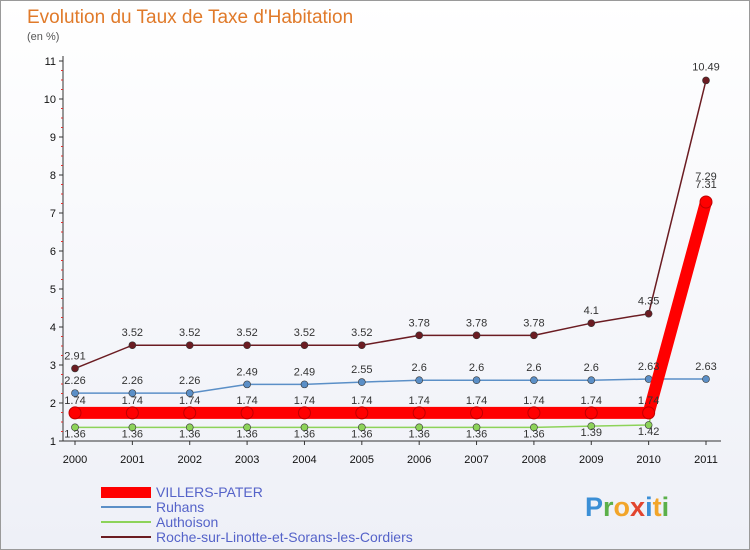 This screenshot has height=550, width=750. I want to click on x-tick-label: 2000, so click(75, 460).